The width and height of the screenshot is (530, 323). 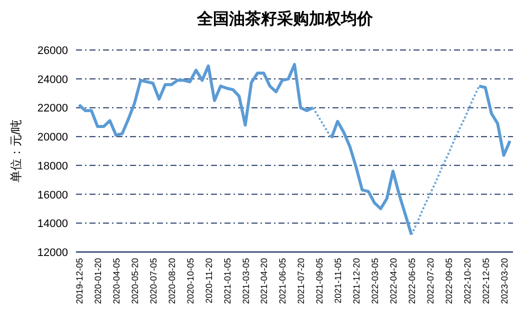 What do you see at coordinates (264, 281) in the screenshot?
I see `x-tick-label: 2021-04-20` at bounding box center [264, 281].